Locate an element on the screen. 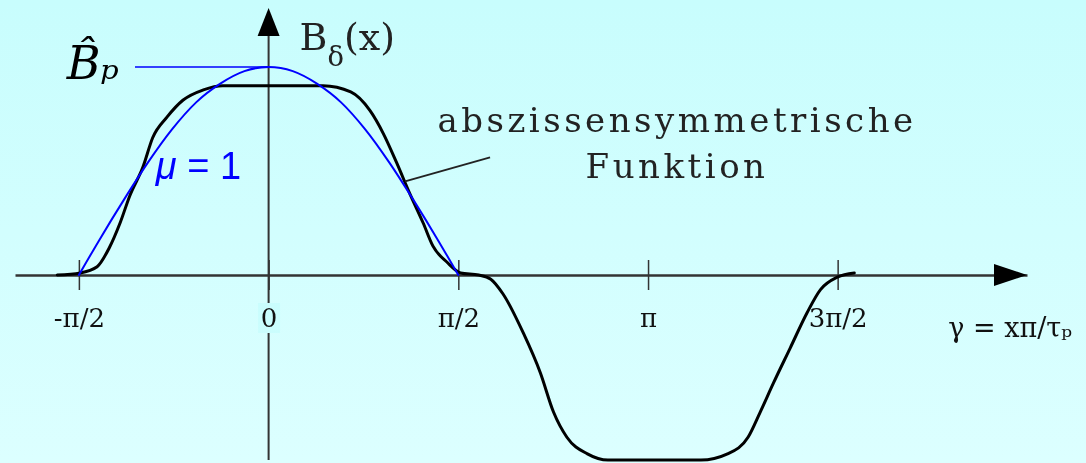  x-tick-label: -π/2 is located at coordinates (79, 318).